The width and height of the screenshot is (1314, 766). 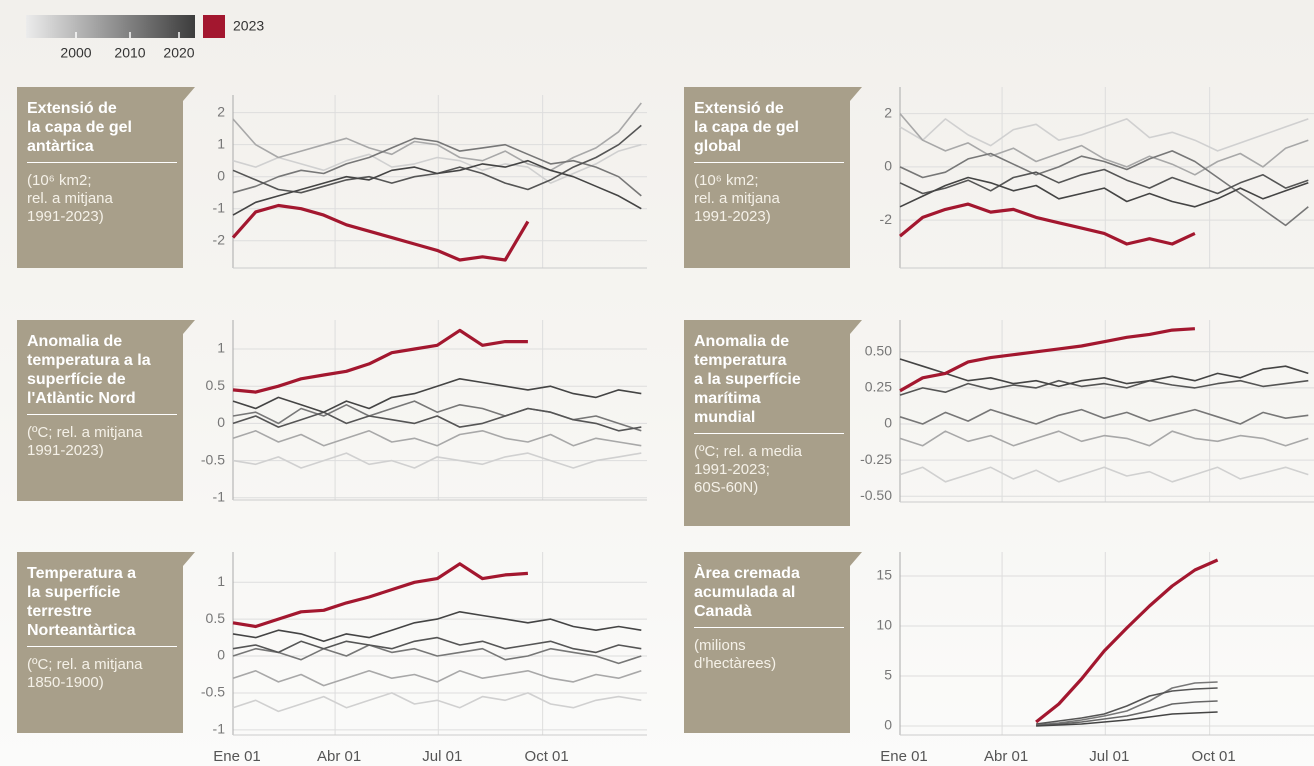 I want to click on legend-tick-label: 2020, so click(x=178, y=53).